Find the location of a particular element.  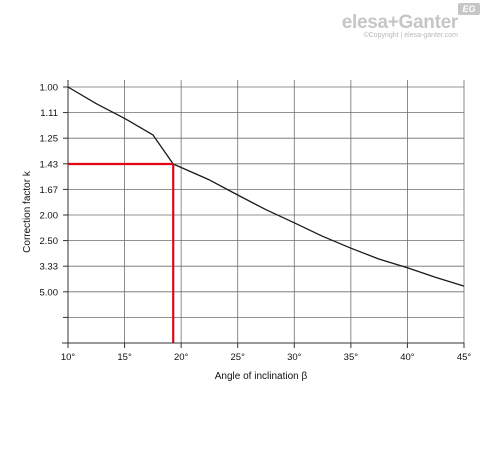

y-tick-label: 2.50 is located at coordinates (49, 241).